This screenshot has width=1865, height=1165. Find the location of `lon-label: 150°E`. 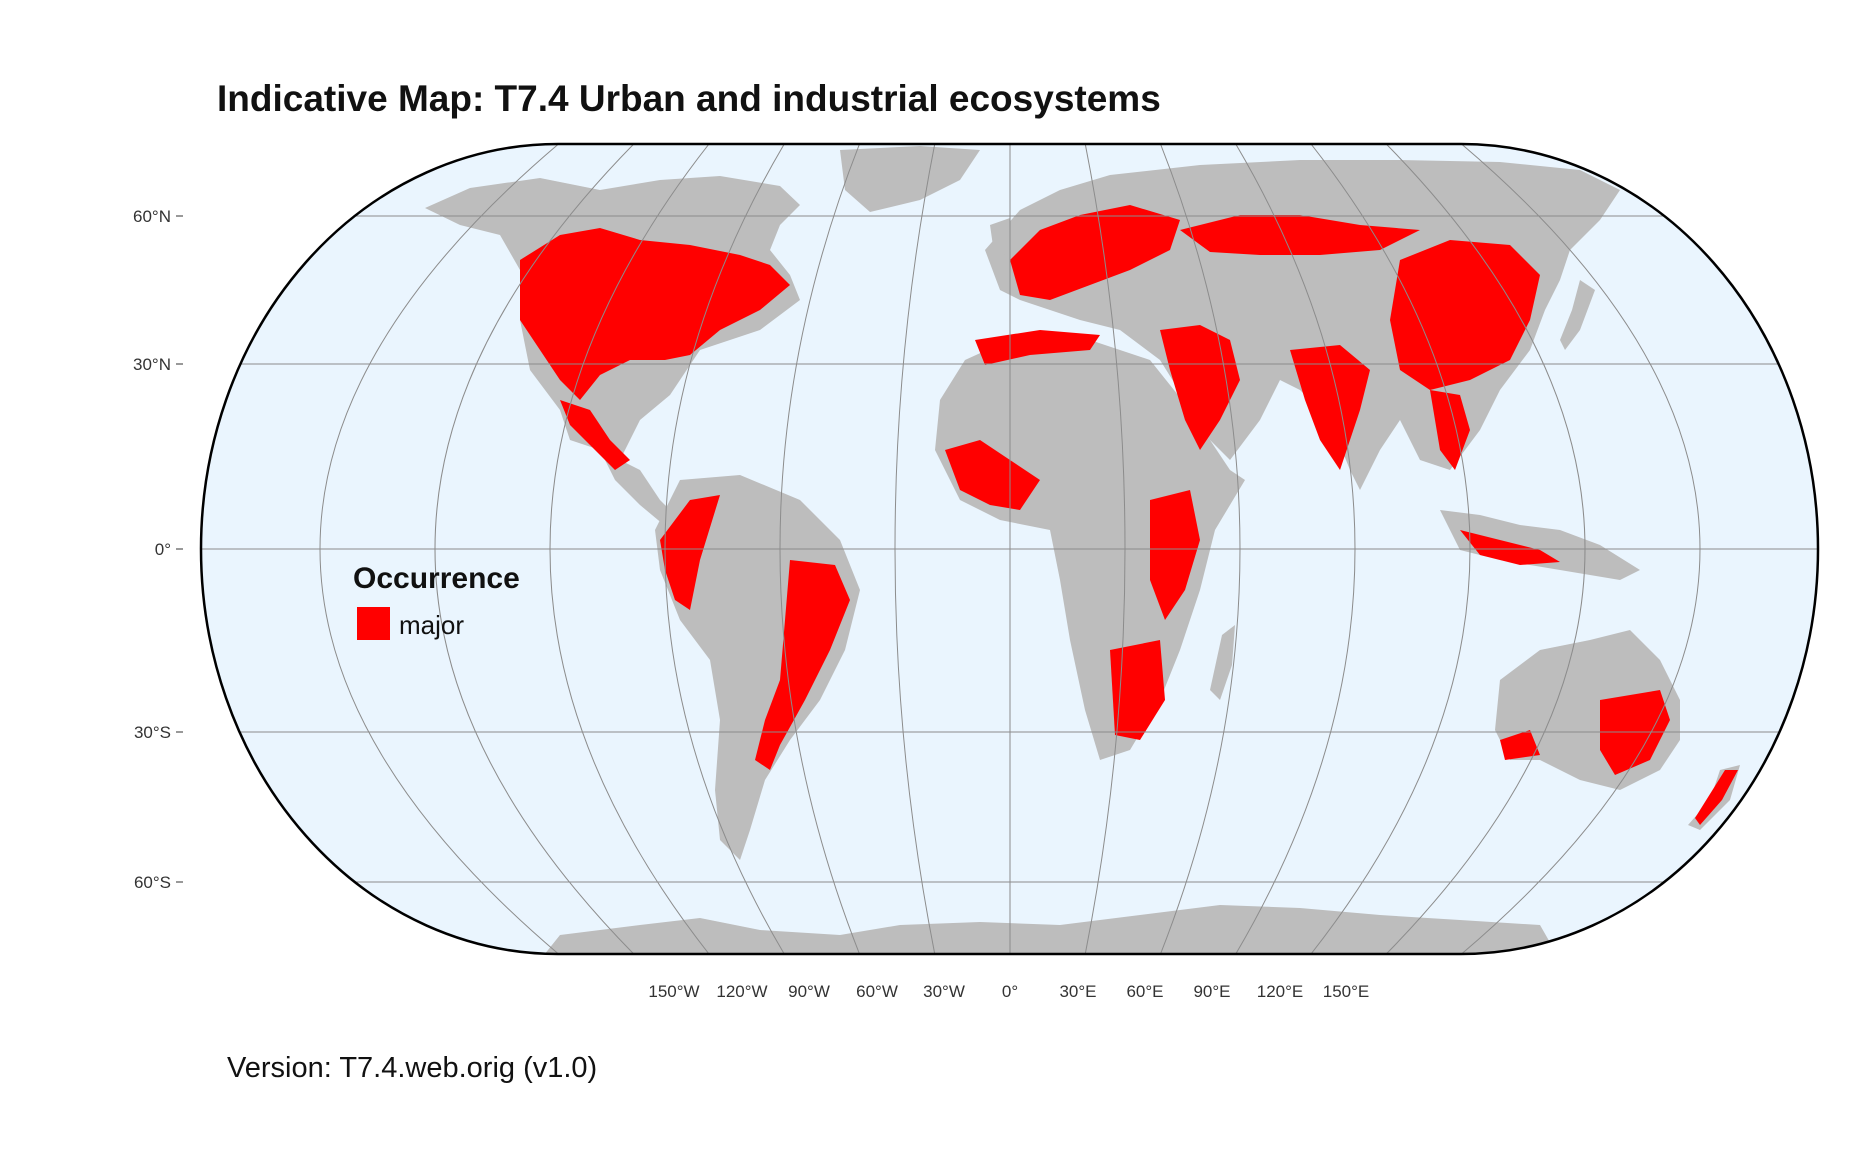

lon-label: 150°E is located at coordinates (1346, 991).